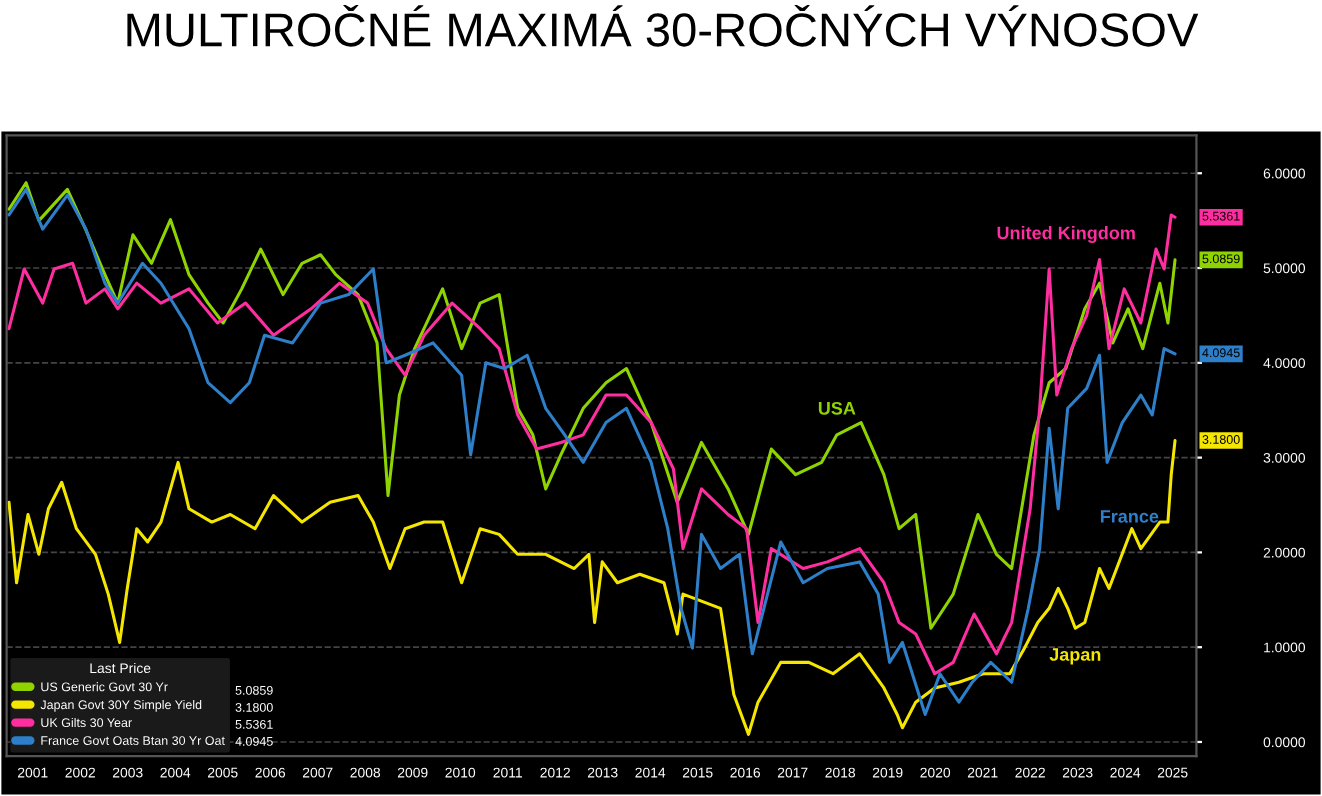 The image size is (1322, 796). What do you see at coordinates (1129, 516) in the screenshot?
I see `annotation: France` at bounding box center [1129, 516].